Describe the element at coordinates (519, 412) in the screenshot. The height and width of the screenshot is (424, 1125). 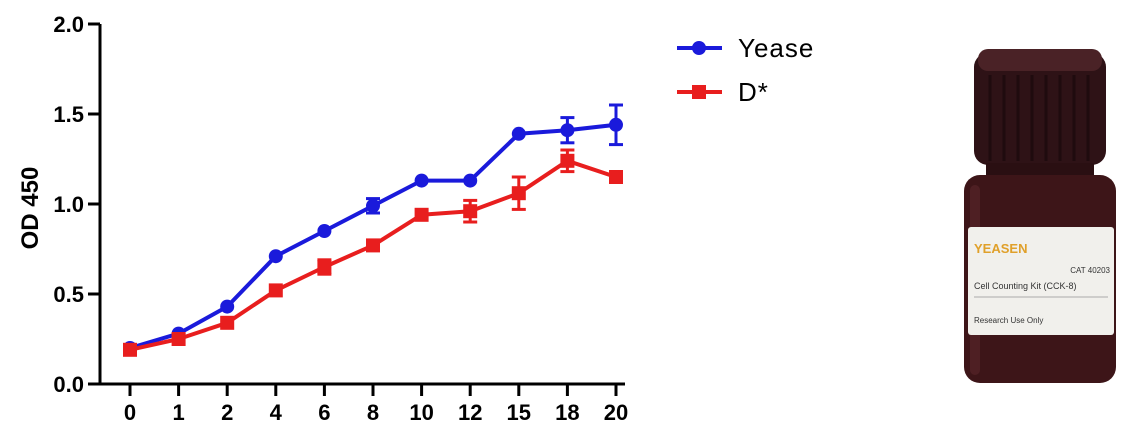
I see `x-tick-label: 15` at that location.